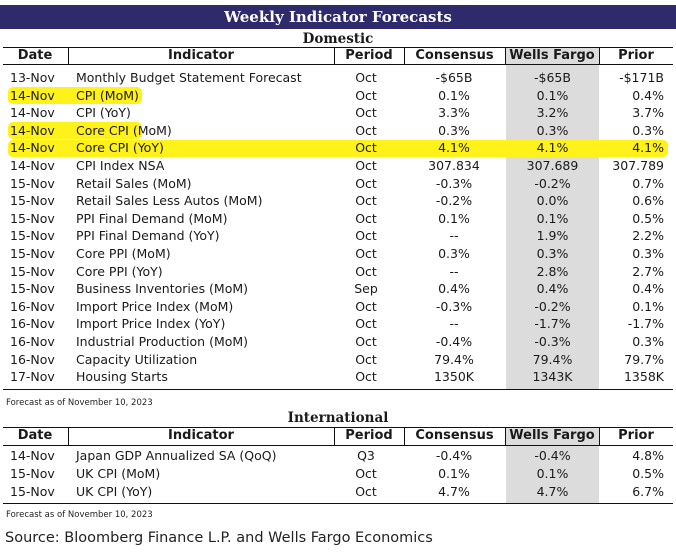 The width and height of the screenshot is (676, 552). Describe the element at coordinates (366, 455) in the screenshot. I see `cell-period: Q3` at that location.